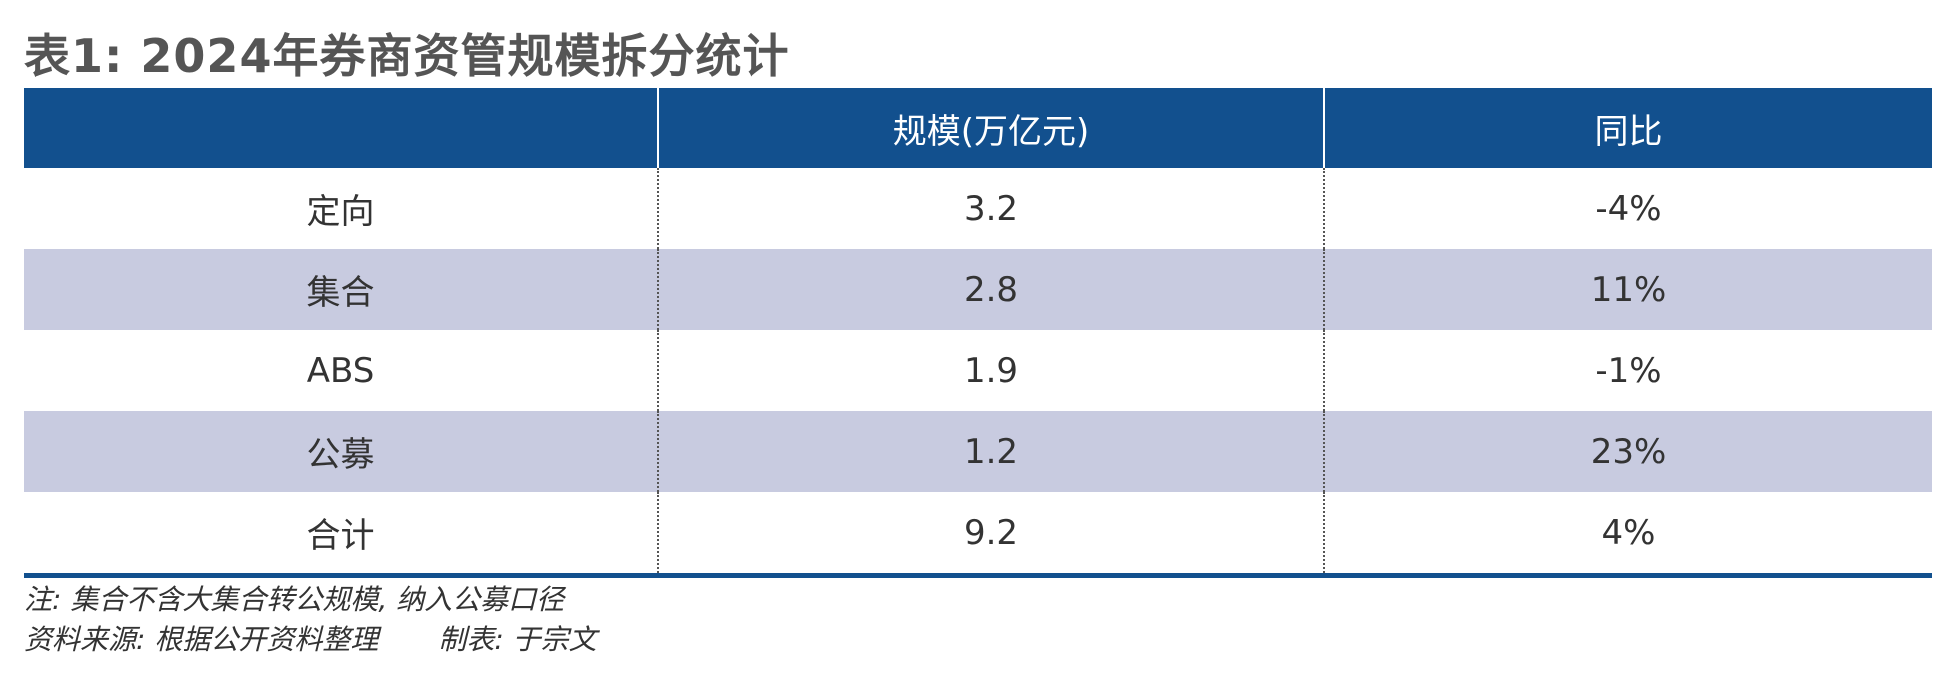  Describe the element at coordinates (990, 451) in the screenshot. I see `scale-value: 1.2` at that location.